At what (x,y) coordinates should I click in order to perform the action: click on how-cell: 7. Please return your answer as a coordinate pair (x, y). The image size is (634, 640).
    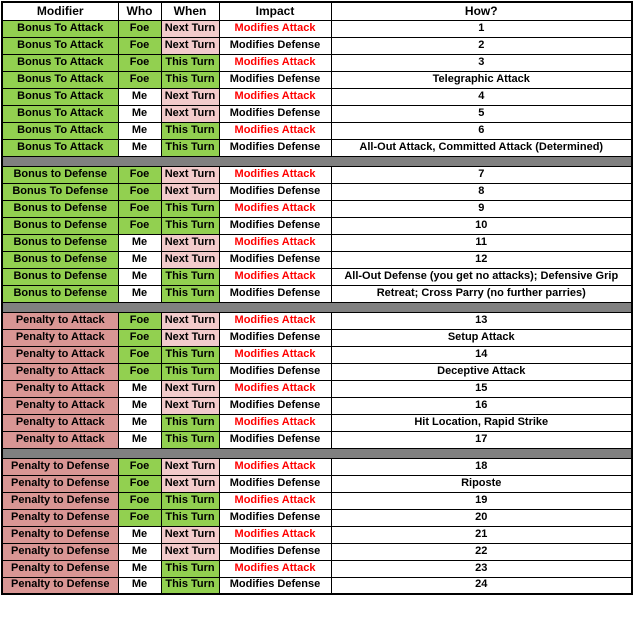
    Looking at the image, I should click on (481, 174).